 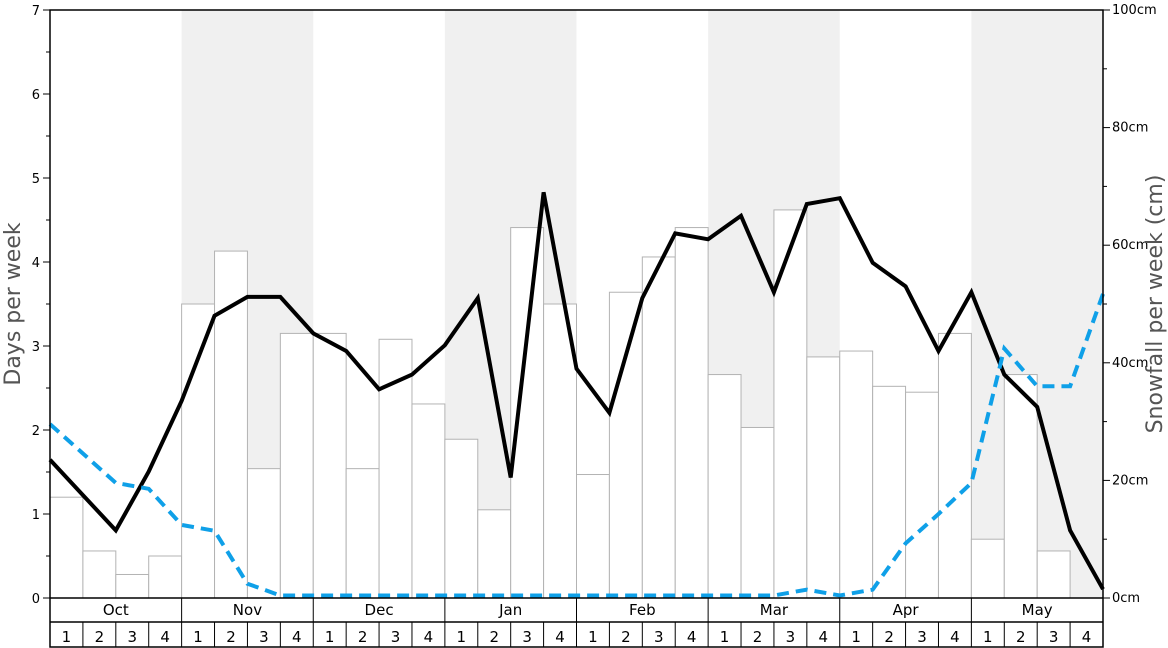 I want to click on month-label: Oct, so click(x=116, y=610).